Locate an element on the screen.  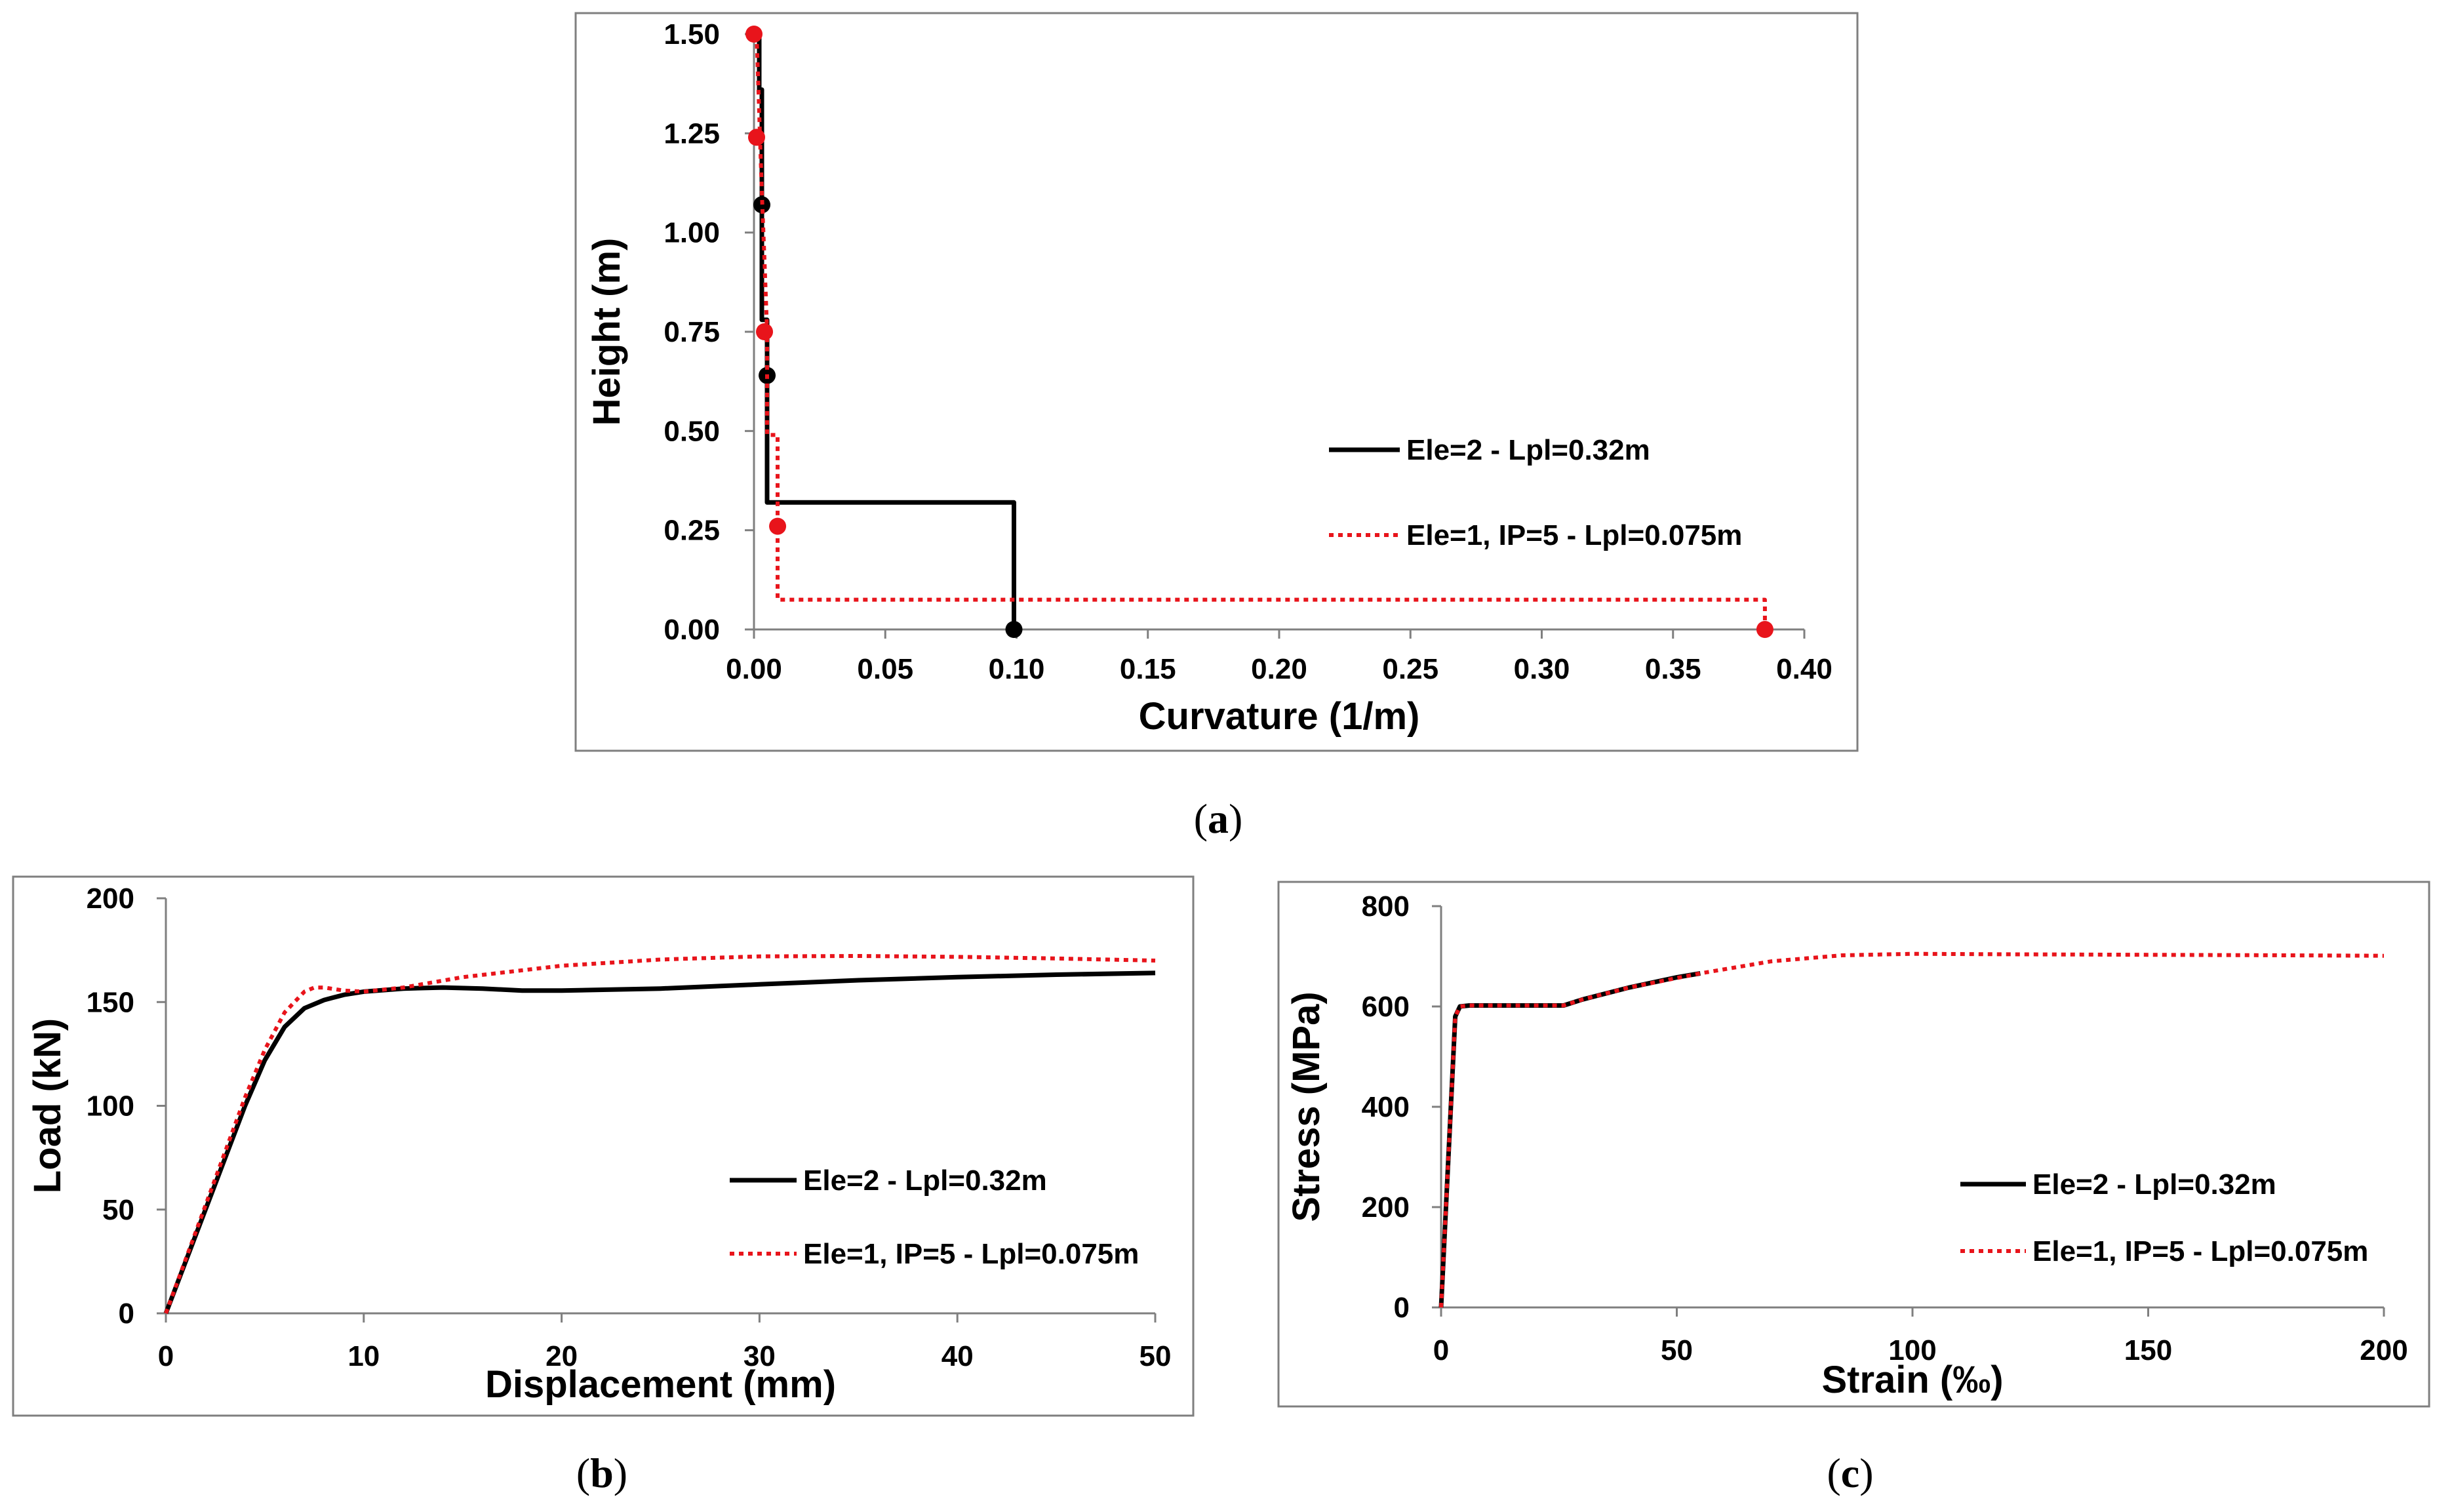
x-tick-label: 0.25 is located at coordinates (1410, 669).